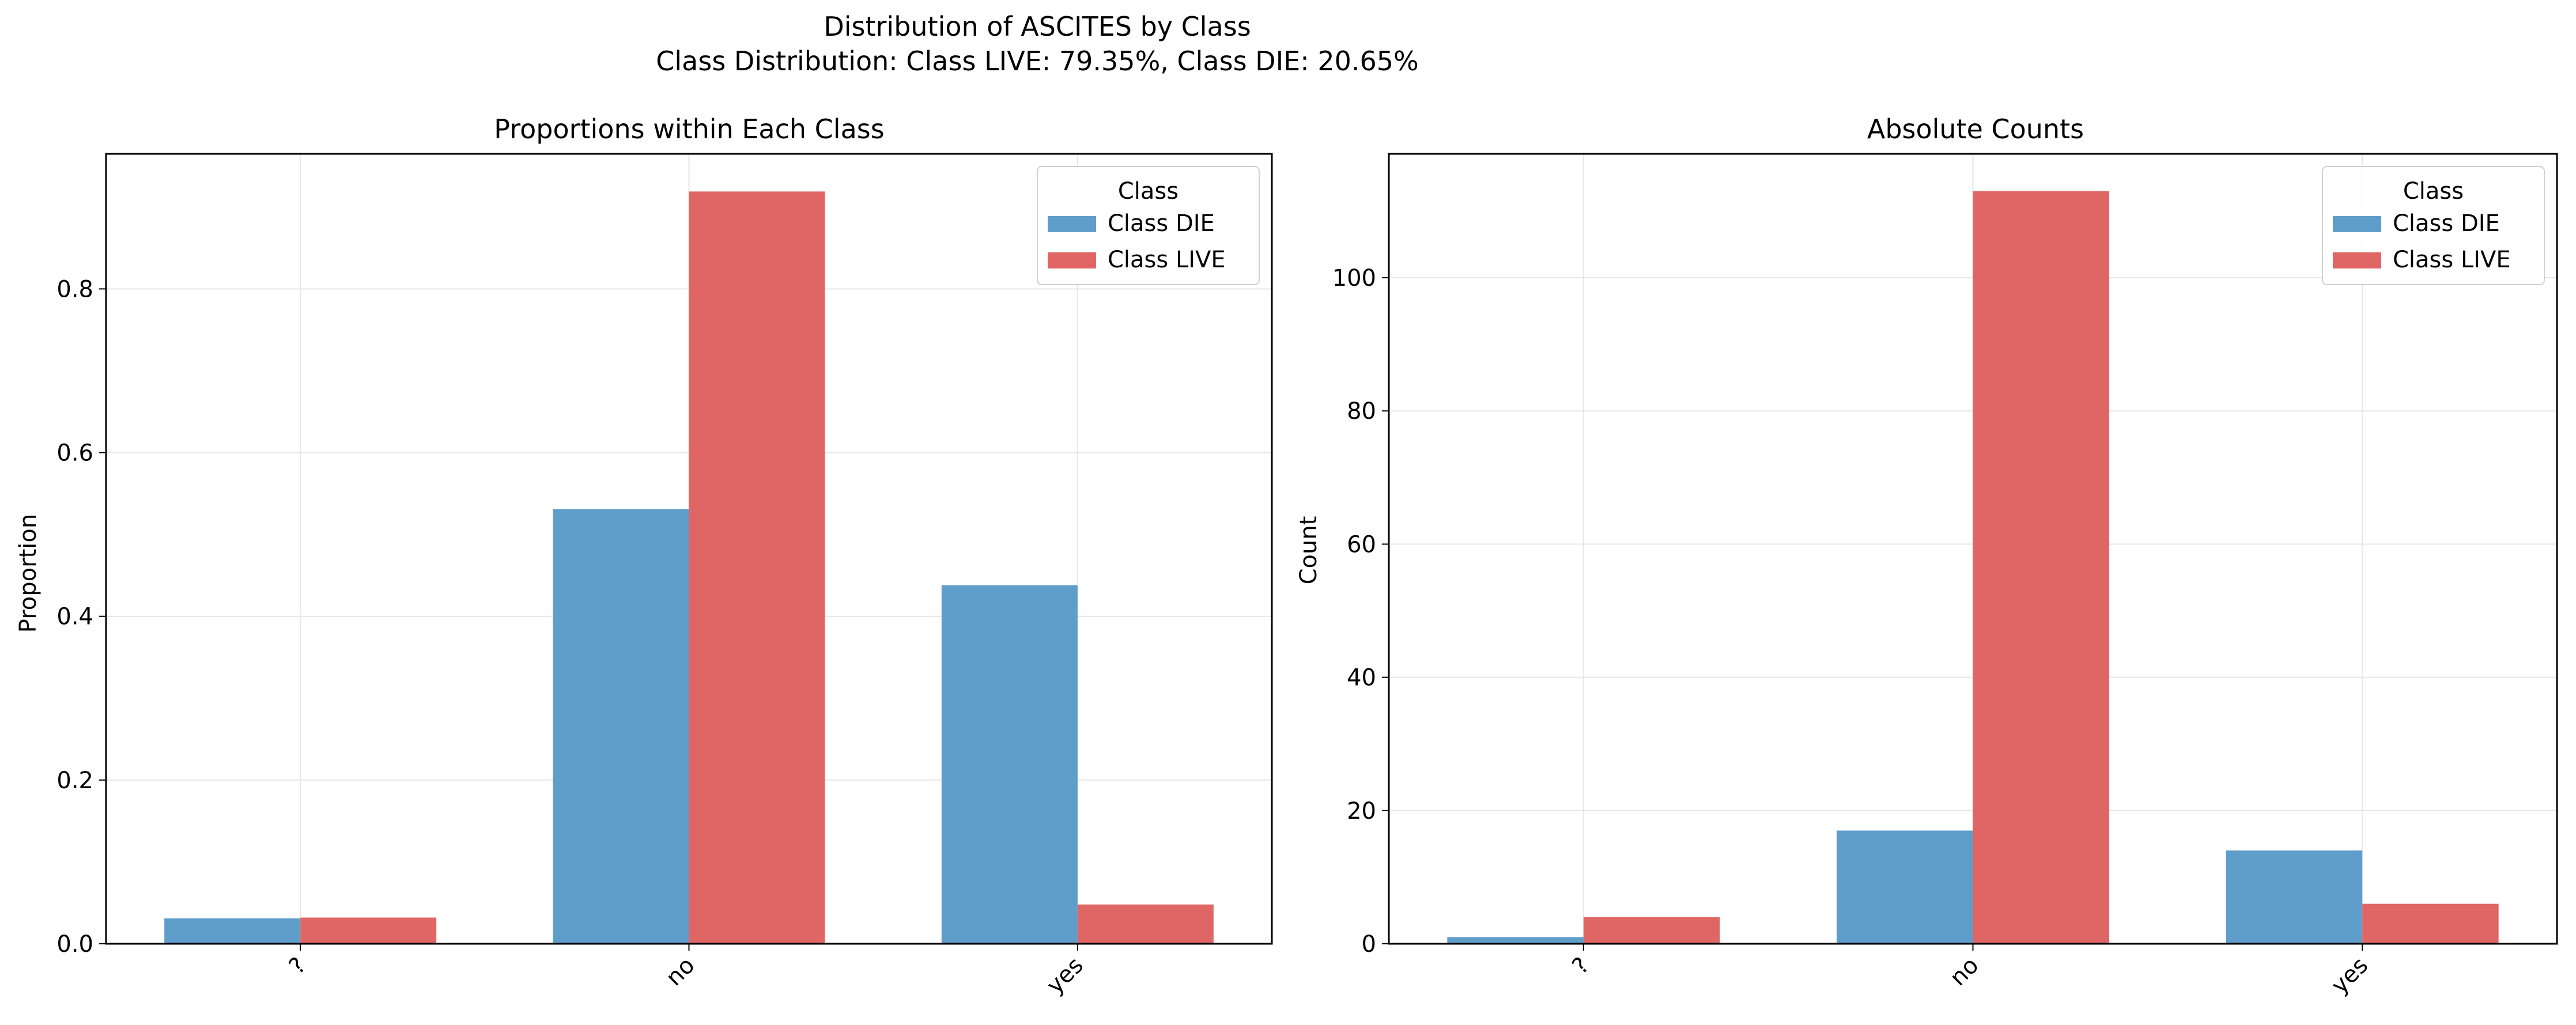 Image resolution: width=2576 pixels, height=1025 pixels. I want to click on y-tick-label: 40, so click(1361, 678).